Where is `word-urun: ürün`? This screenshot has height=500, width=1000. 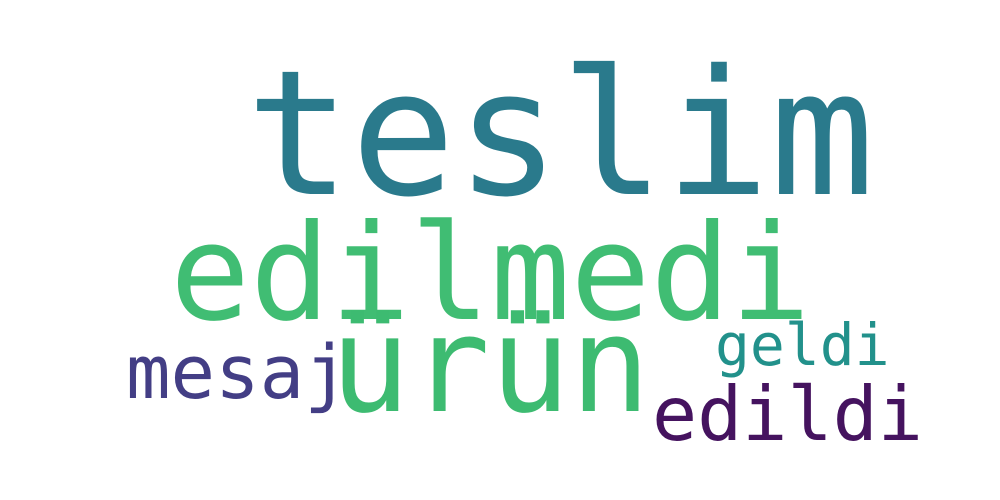
word-urun: ürün is located at coordinates (490, 366).